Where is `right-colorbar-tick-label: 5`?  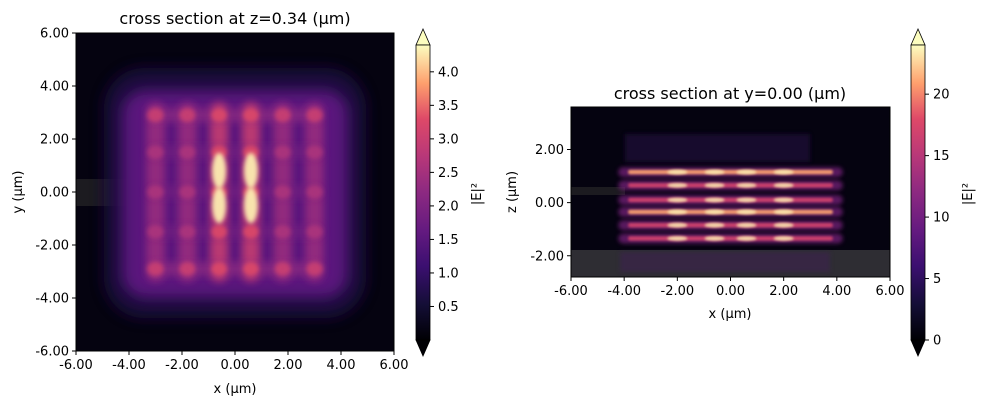
right-colorbar-tick-label: 5 is located at coordinates (937, 279).